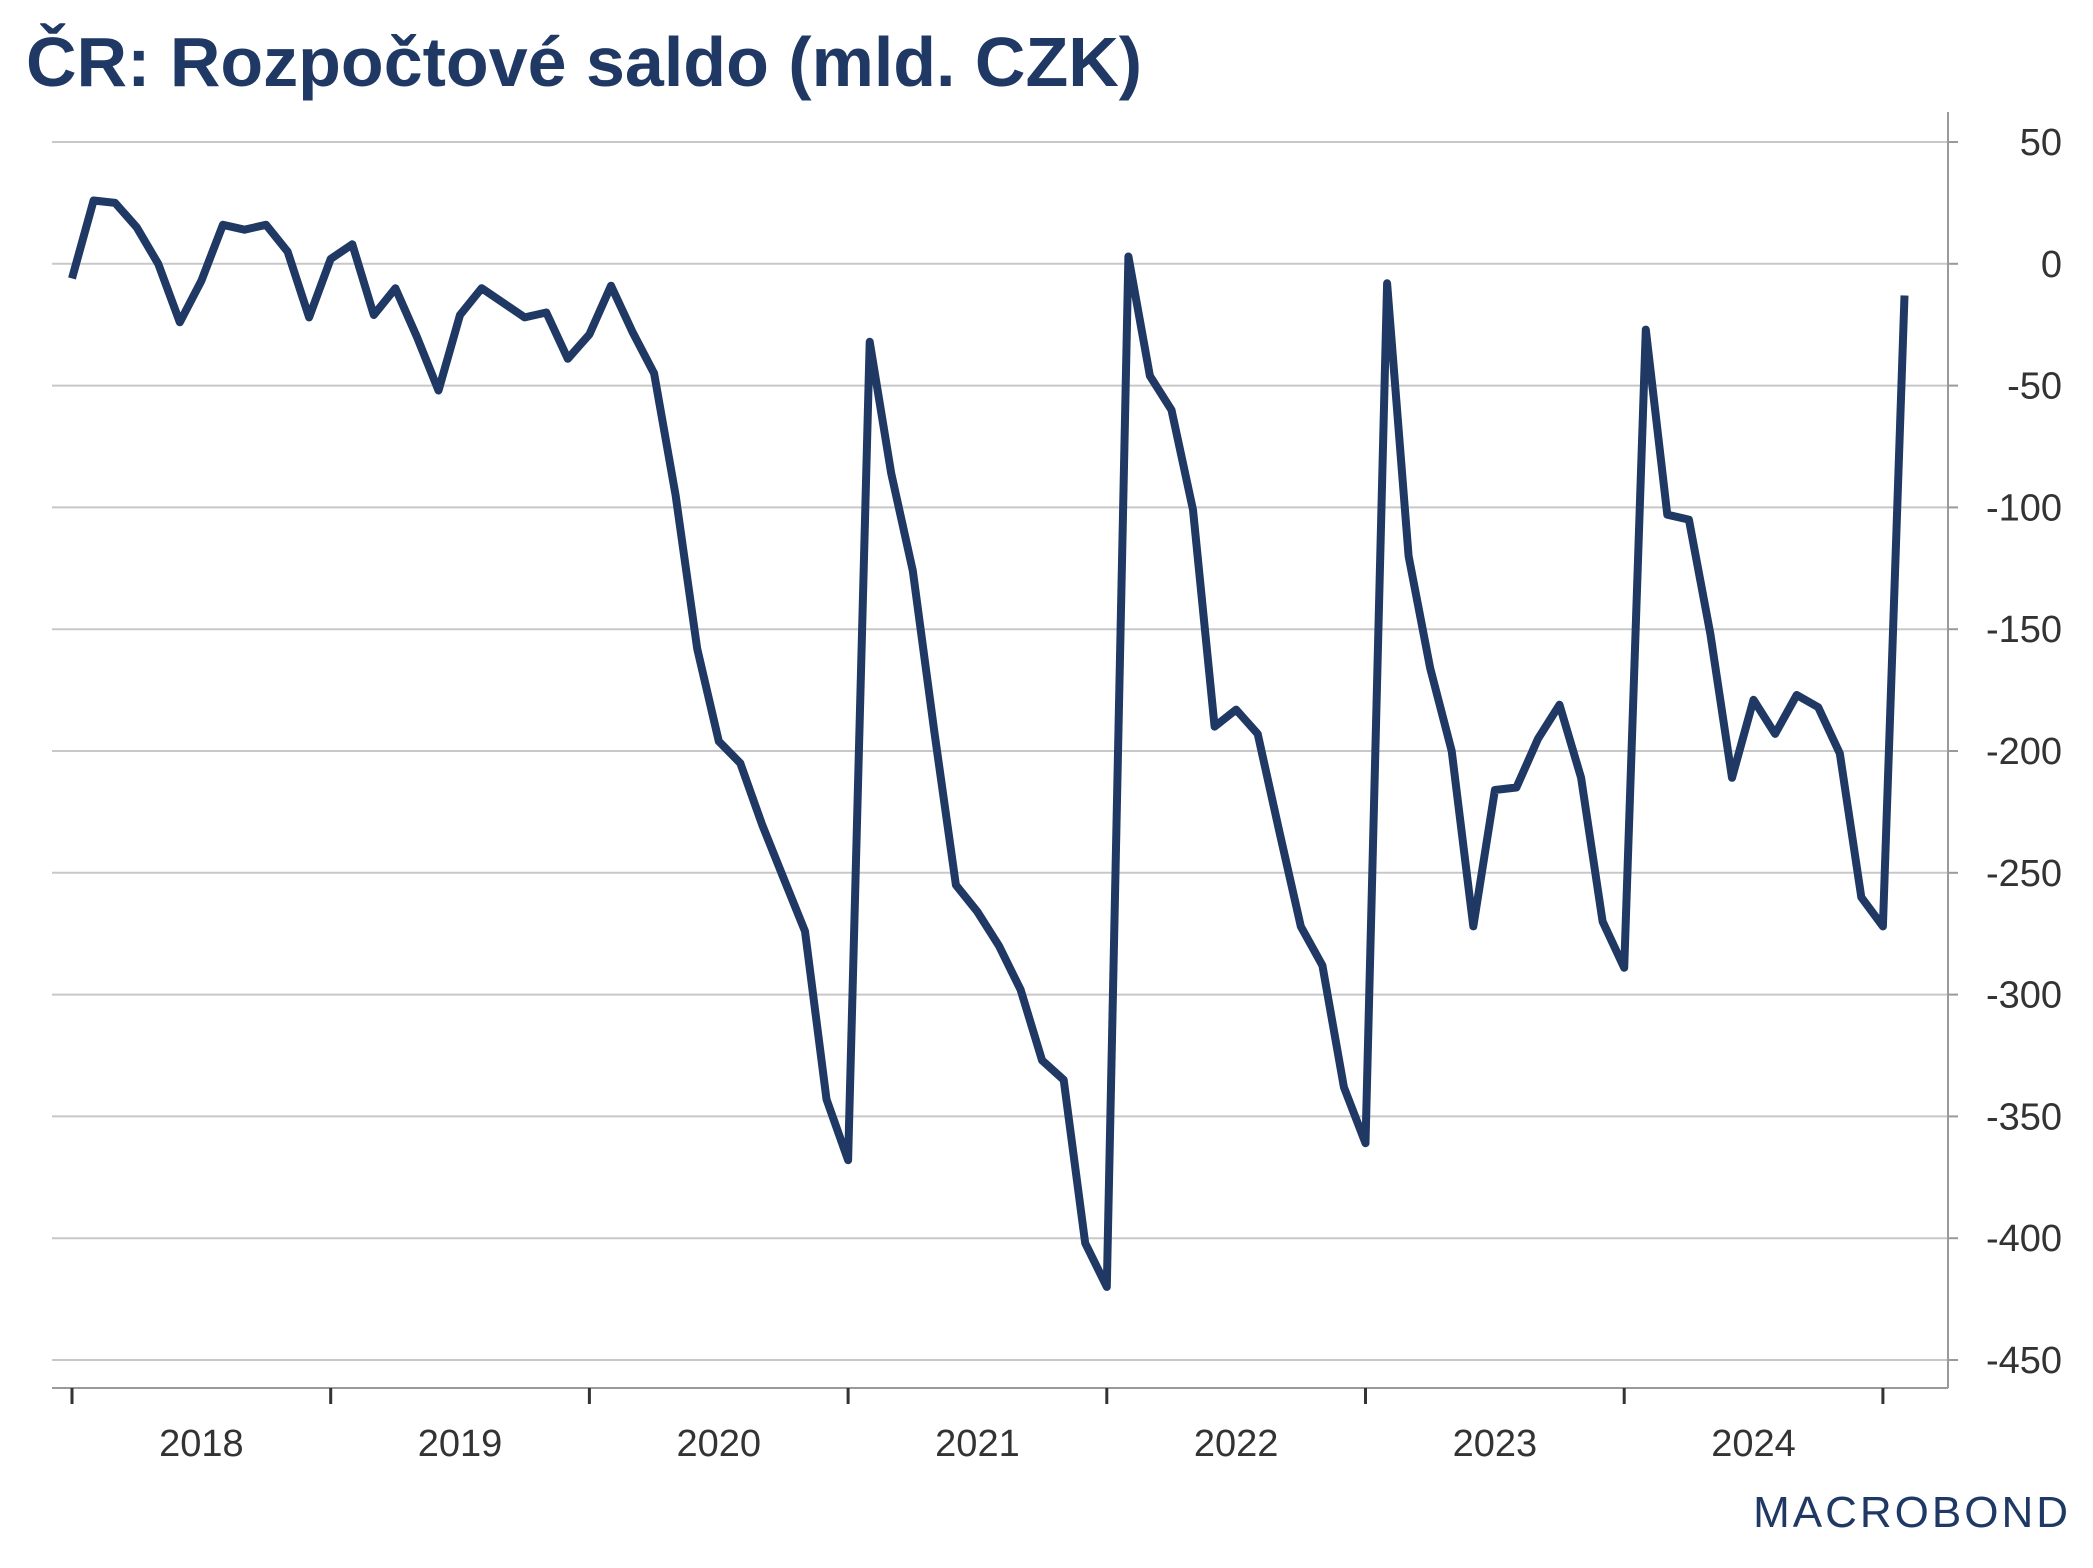 Image resolution: width=2093 pixels, height=1568 pixels. I want to click on y-tick-label: -450, so click(2024, 1361).